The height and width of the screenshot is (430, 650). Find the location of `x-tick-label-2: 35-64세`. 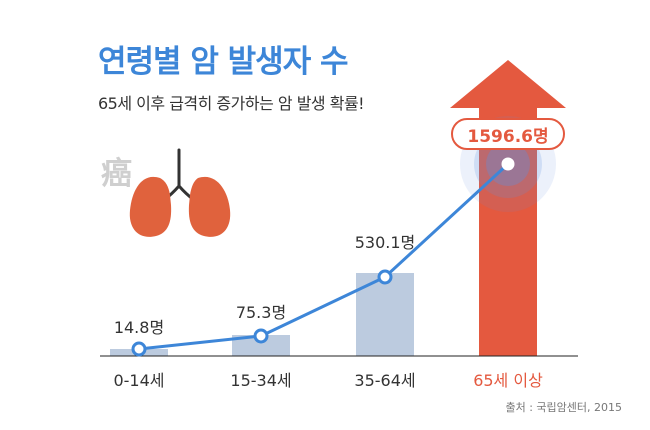

x-tick-label-2: 35-64세 is located at coordinates (384, 380).